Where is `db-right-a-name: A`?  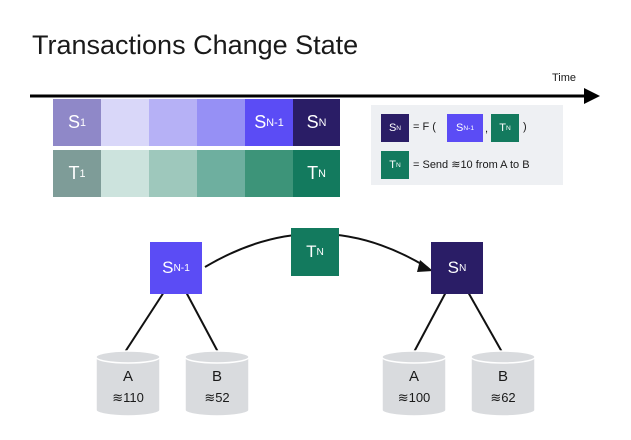 db-right-a-name: A is located at coordinates (413, 376).